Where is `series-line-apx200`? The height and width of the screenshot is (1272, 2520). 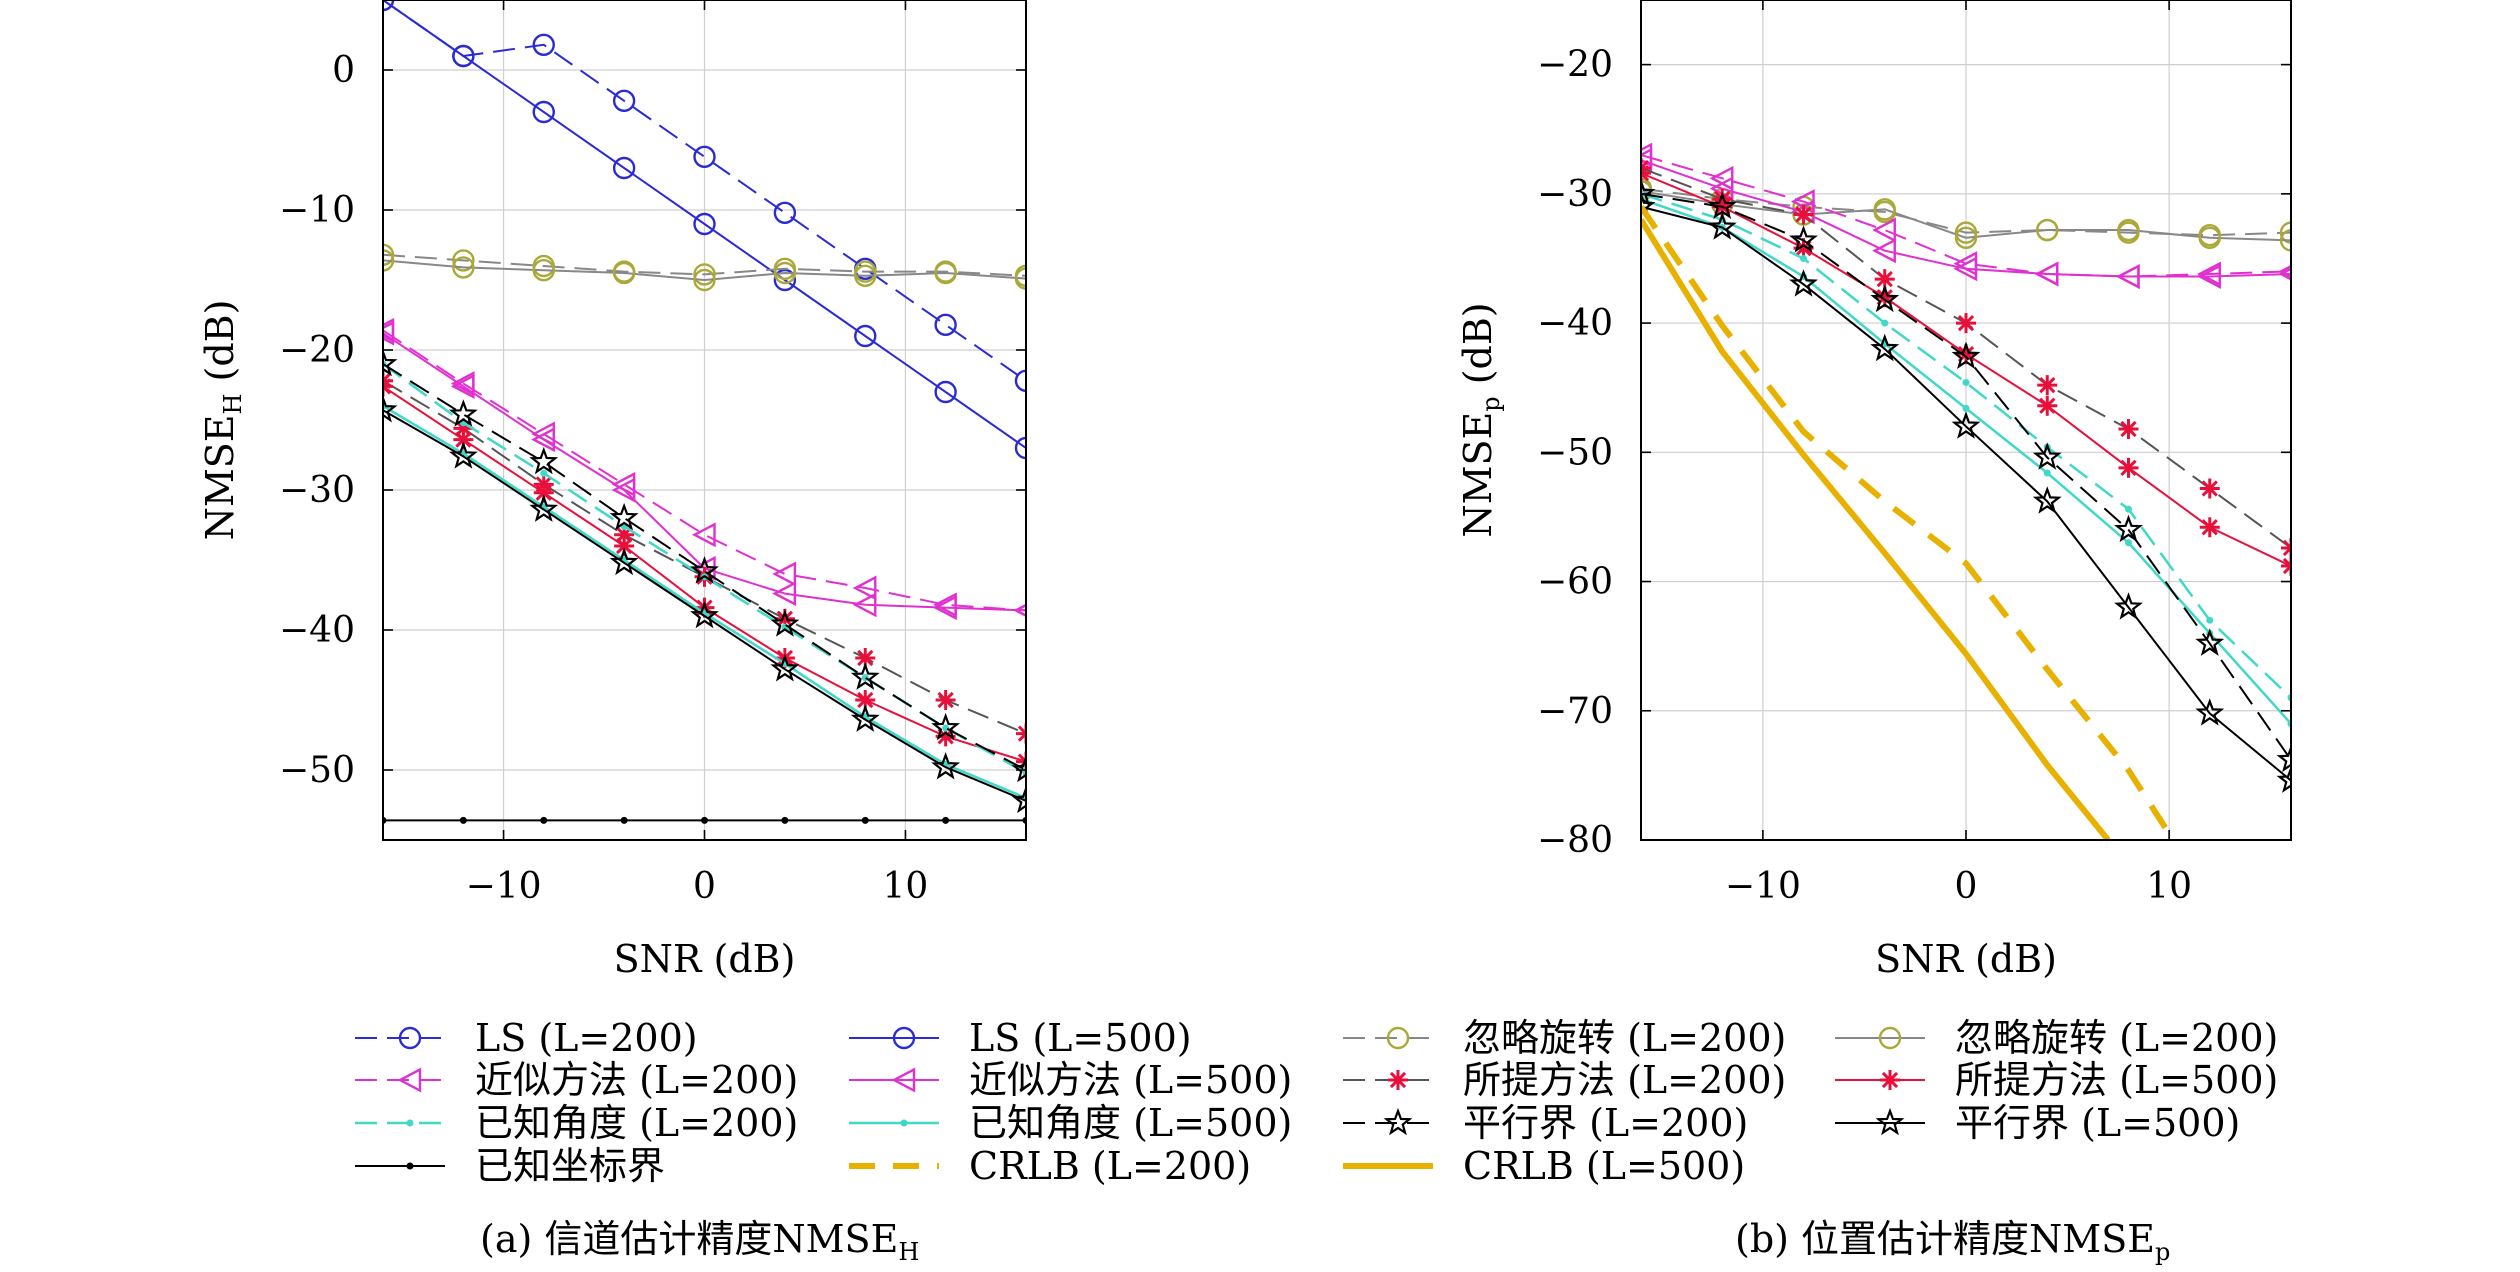
series-line-apx200 is located at coordinates (704, 470).